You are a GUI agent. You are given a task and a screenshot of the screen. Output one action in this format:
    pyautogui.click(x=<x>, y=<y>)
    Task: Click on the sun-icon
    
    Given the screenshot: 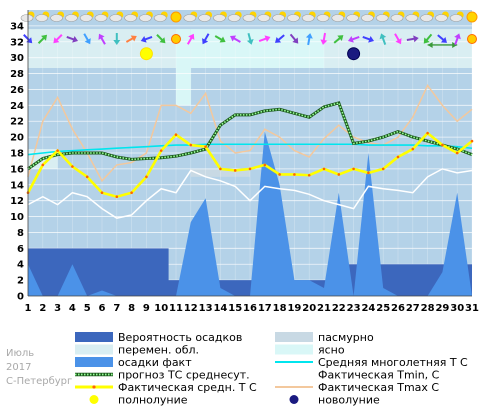 What is the action you would take?
    pyautogui.click(x=176, y=39)
    